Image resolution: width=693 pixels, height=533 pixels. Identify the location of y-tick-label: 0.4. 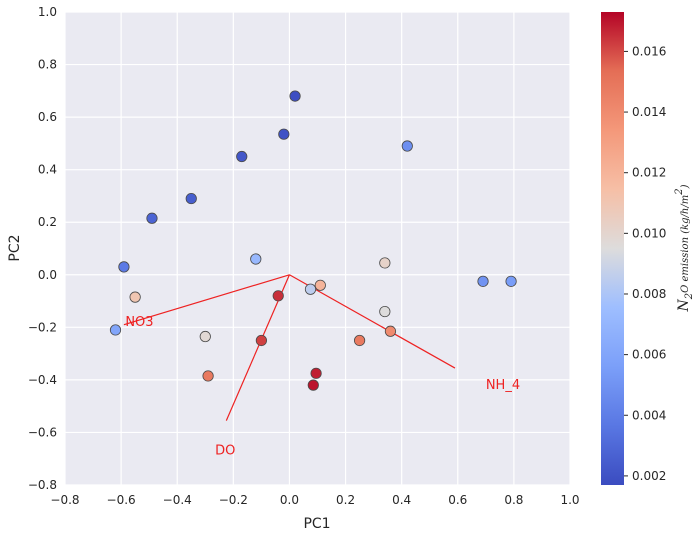
(47, 170).